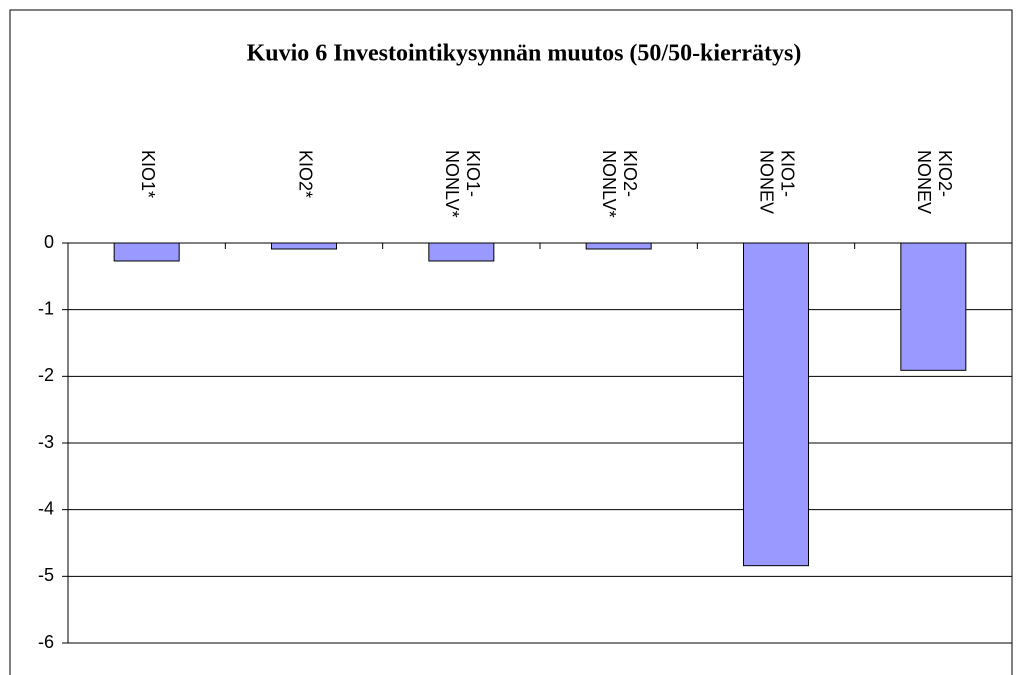  What do you see at coordinates (46, 575) in the screenshot?
I see `y-tick-label: -5` at bounding box center [46, 575].